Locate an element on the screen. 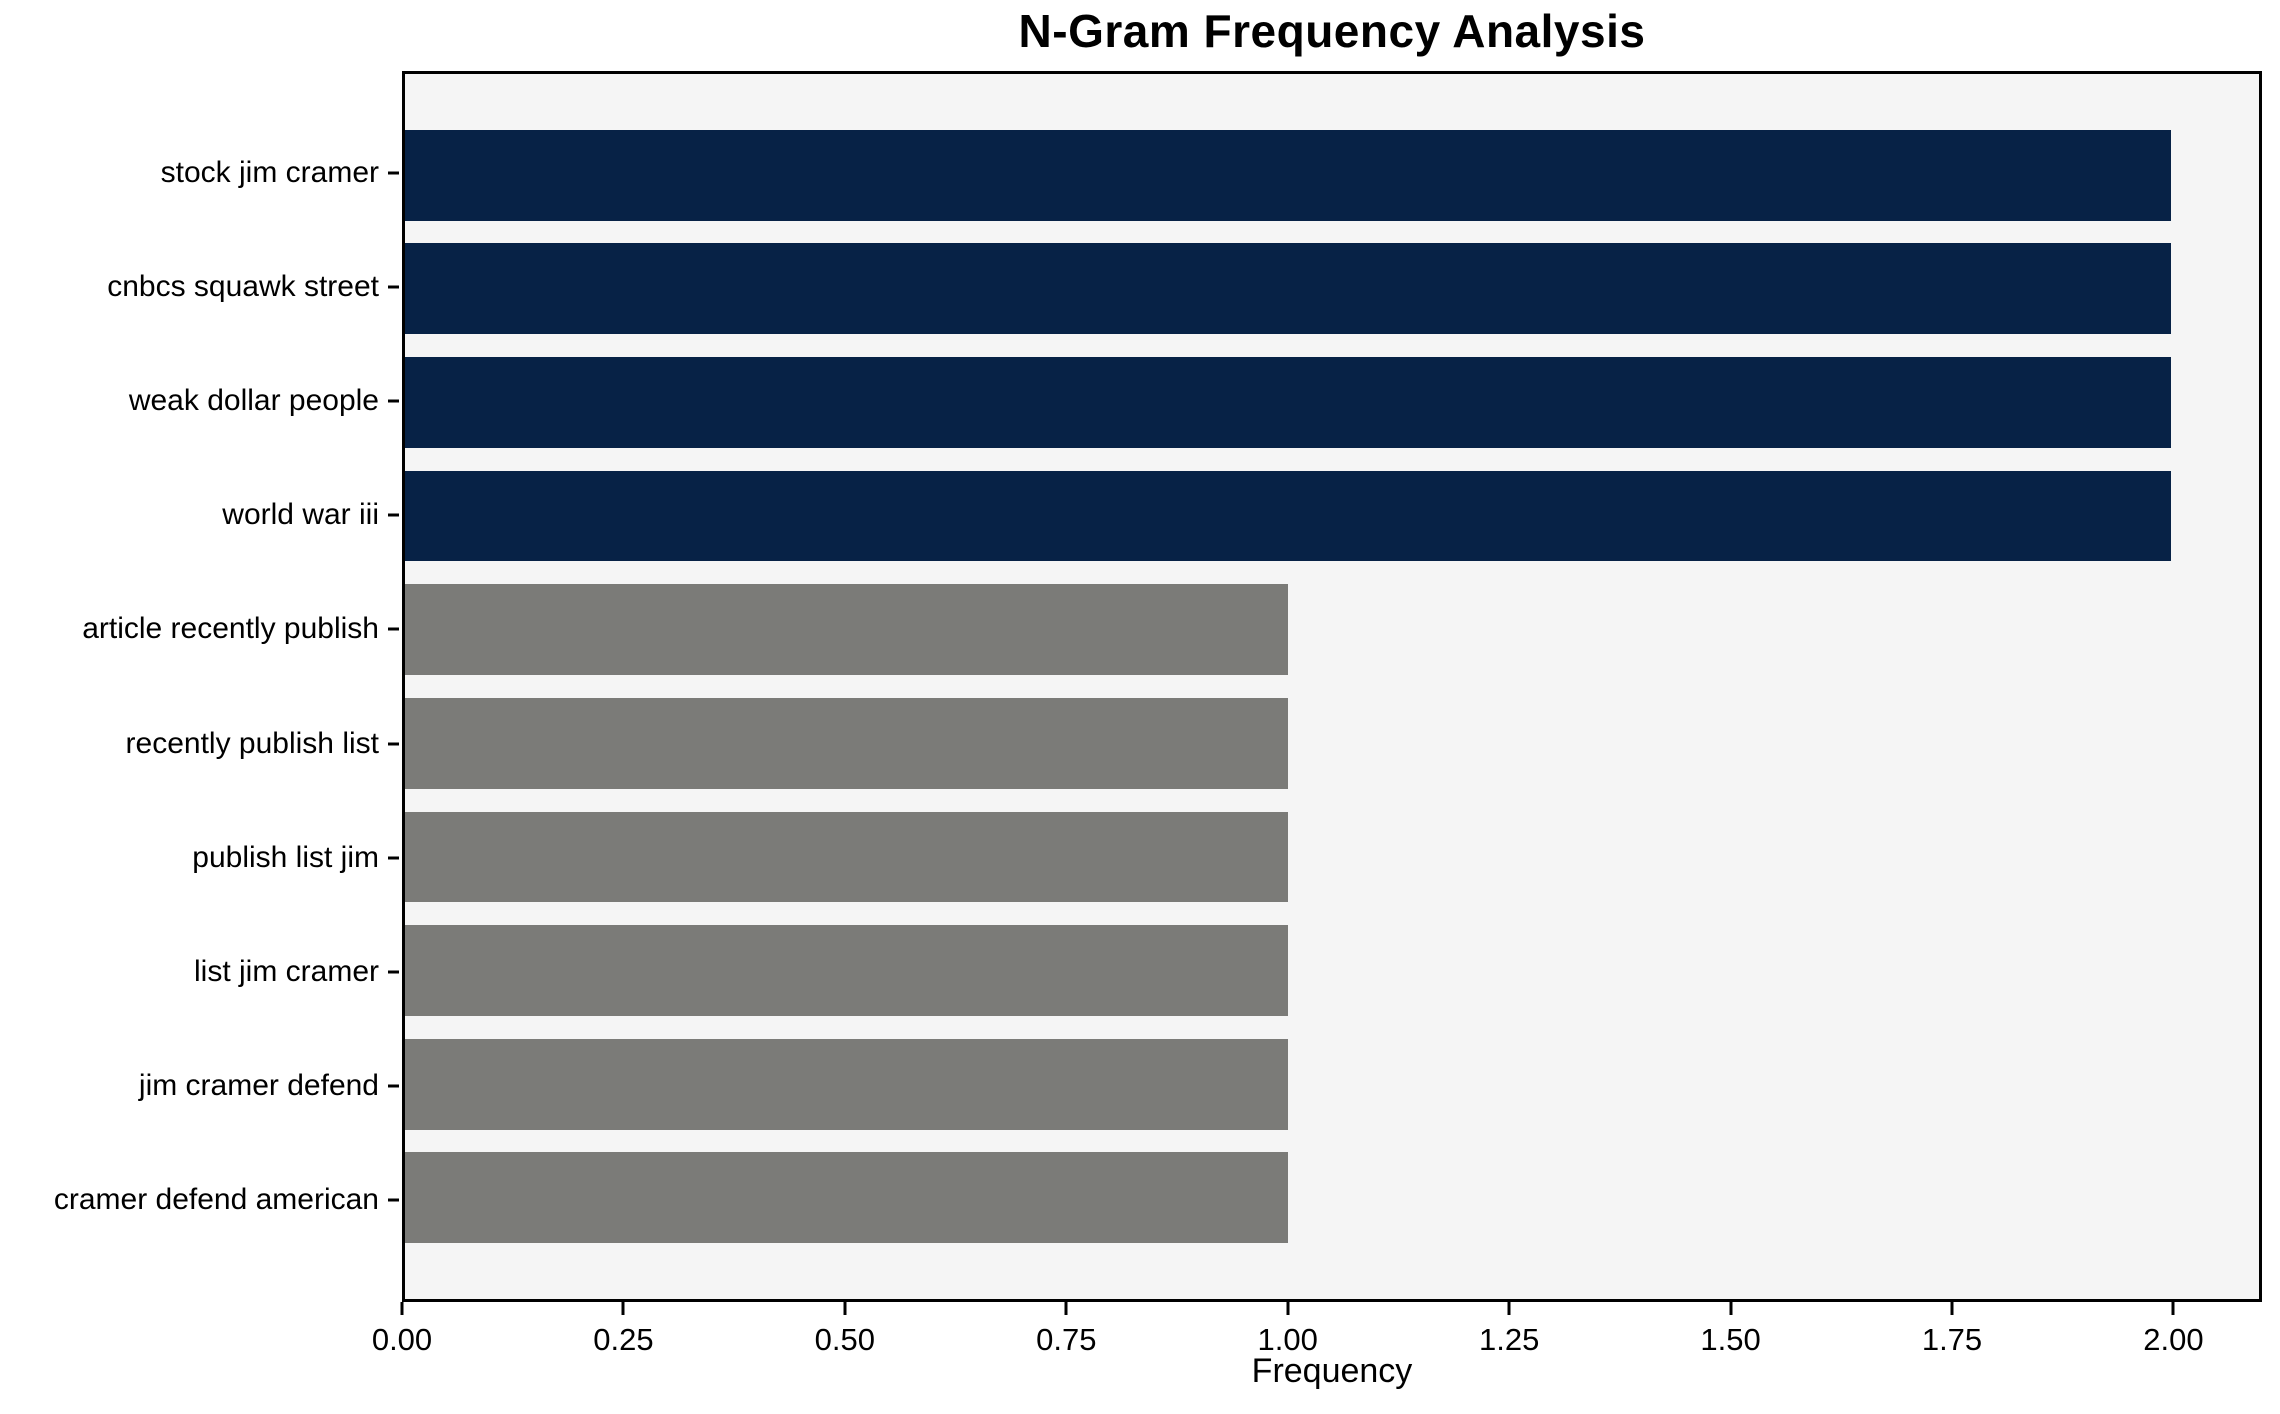 The height and width of the screenshot is (1414, 2280). bar-recently-publish-list is located at coordinates (846, 743).